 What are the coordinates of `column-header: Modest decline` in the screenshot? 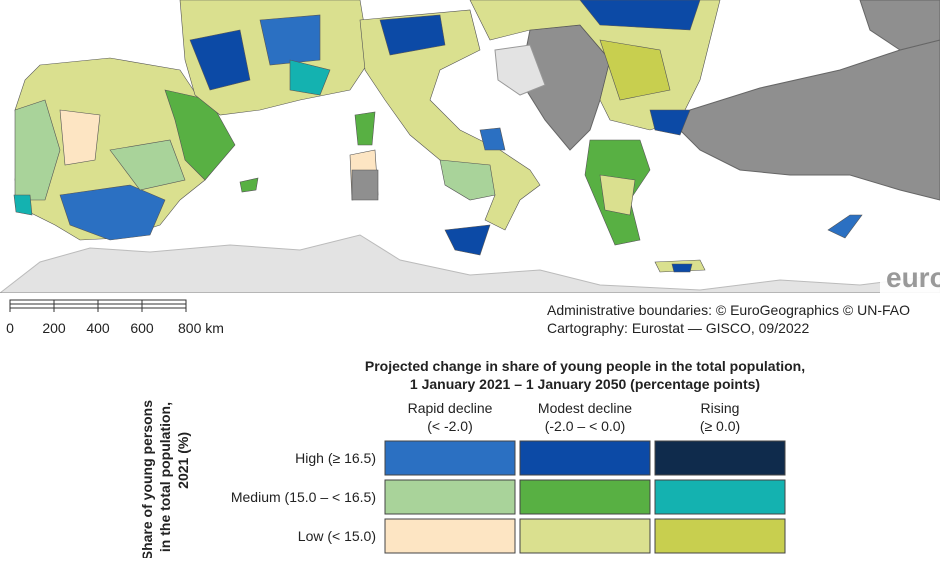 It's located at (585, 408).